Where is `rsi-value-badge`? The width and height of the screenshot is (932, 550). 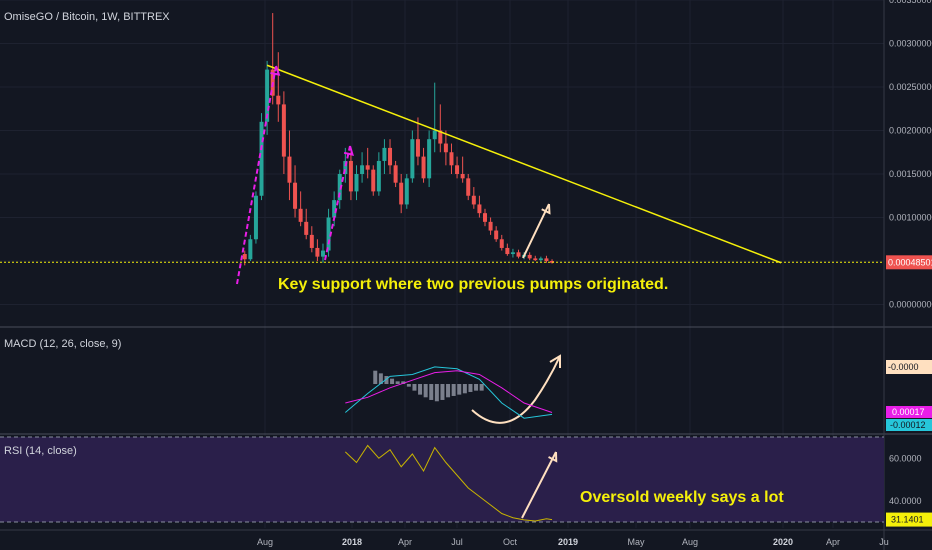 rsi-value-badge is located at coordinates (909, 519).